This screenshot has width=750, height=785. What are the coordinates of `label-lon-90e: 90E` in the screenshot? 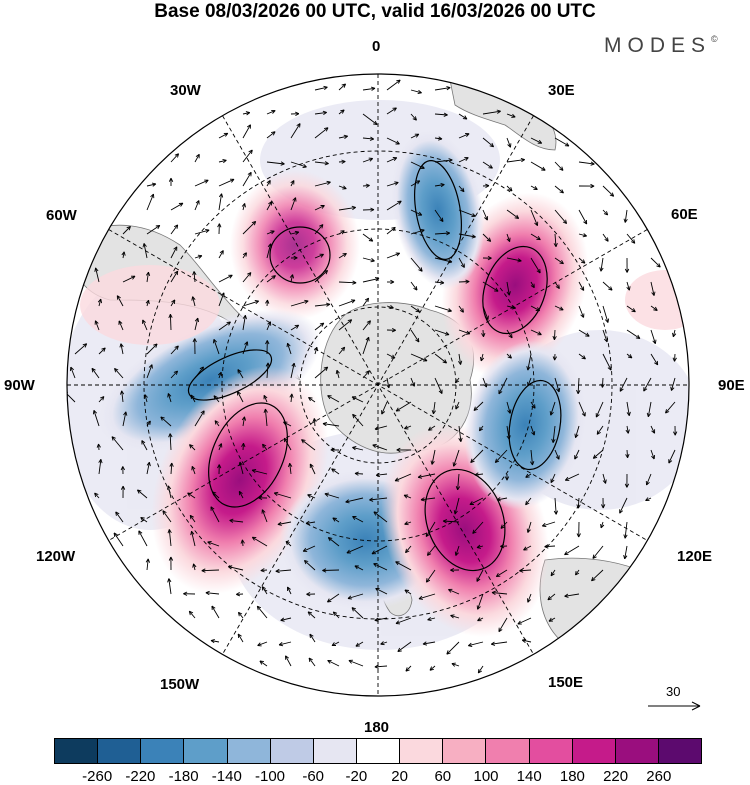 It's located at (731, 386).